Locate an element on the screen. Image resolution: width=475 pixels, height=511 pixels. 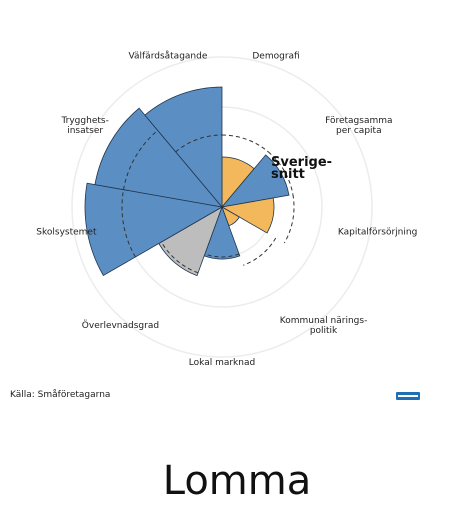
category-line: Kapitalförsörjning is located at coordinates (377, 232).